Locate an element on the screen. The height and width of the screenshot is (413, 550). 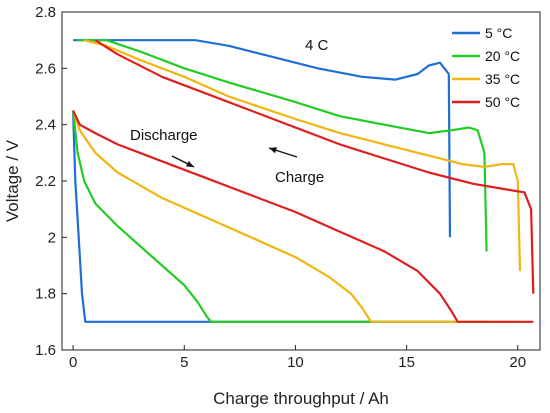
y-tick-label: 1.6 is located at coordinates (45, 350).